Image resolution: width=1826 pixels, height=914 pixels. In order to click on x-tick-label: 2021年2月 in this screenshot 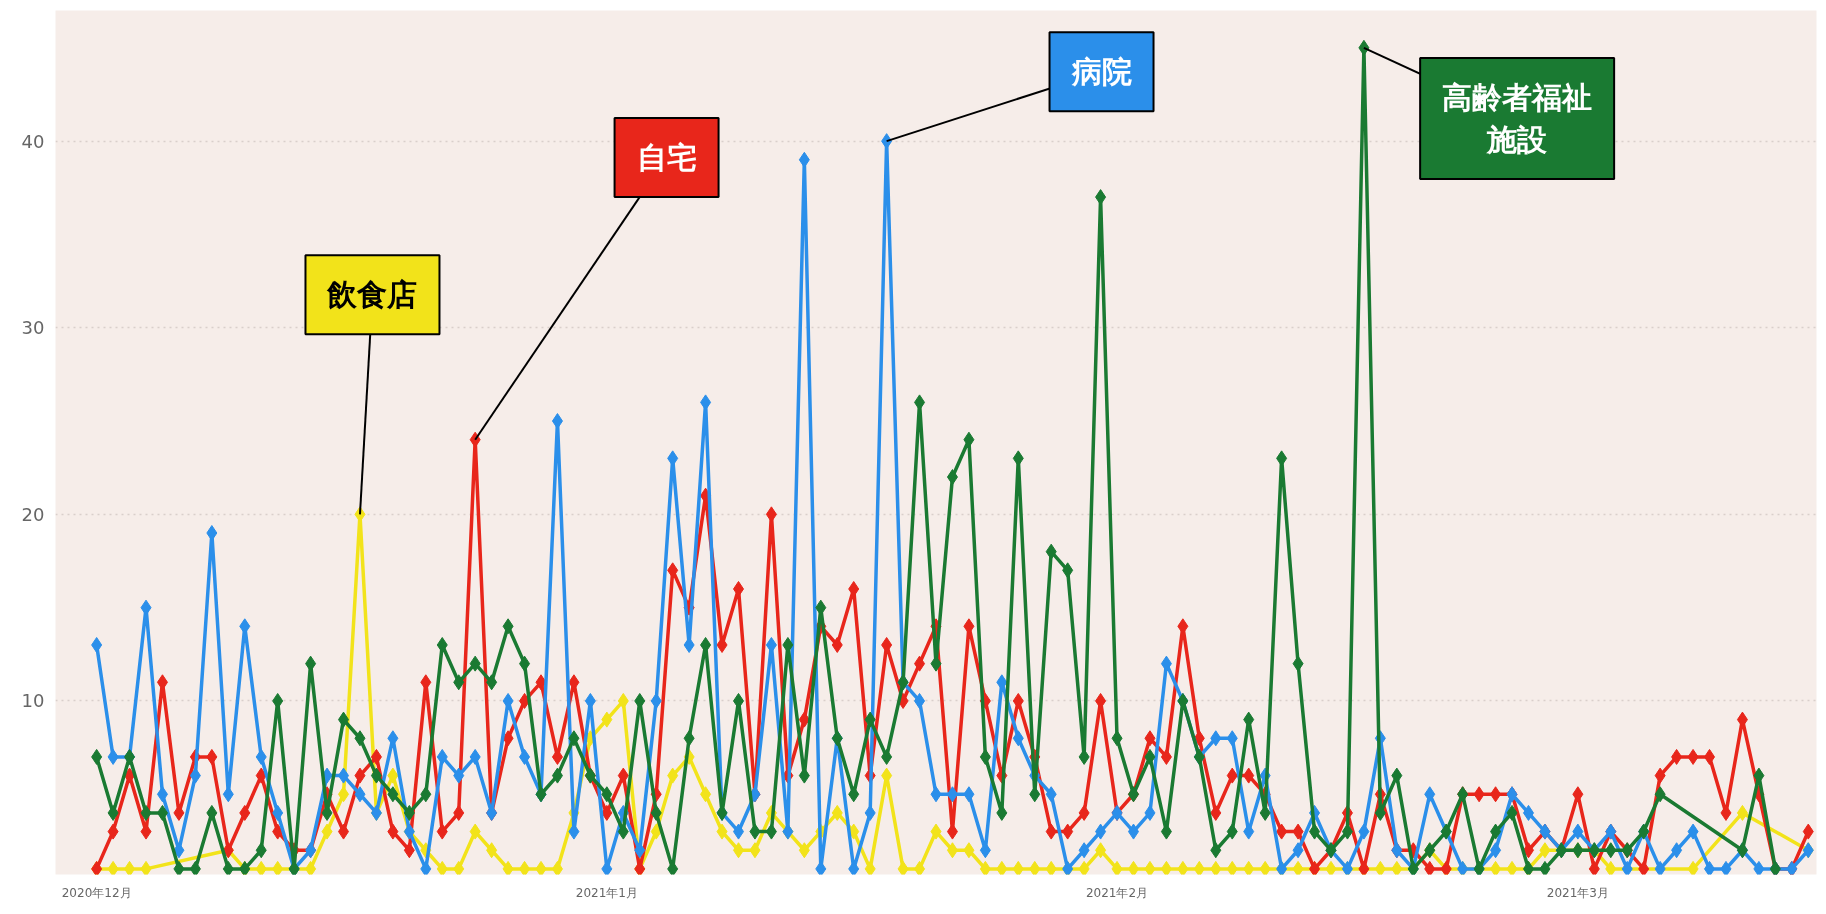, I will do `click(1117, 892)`.